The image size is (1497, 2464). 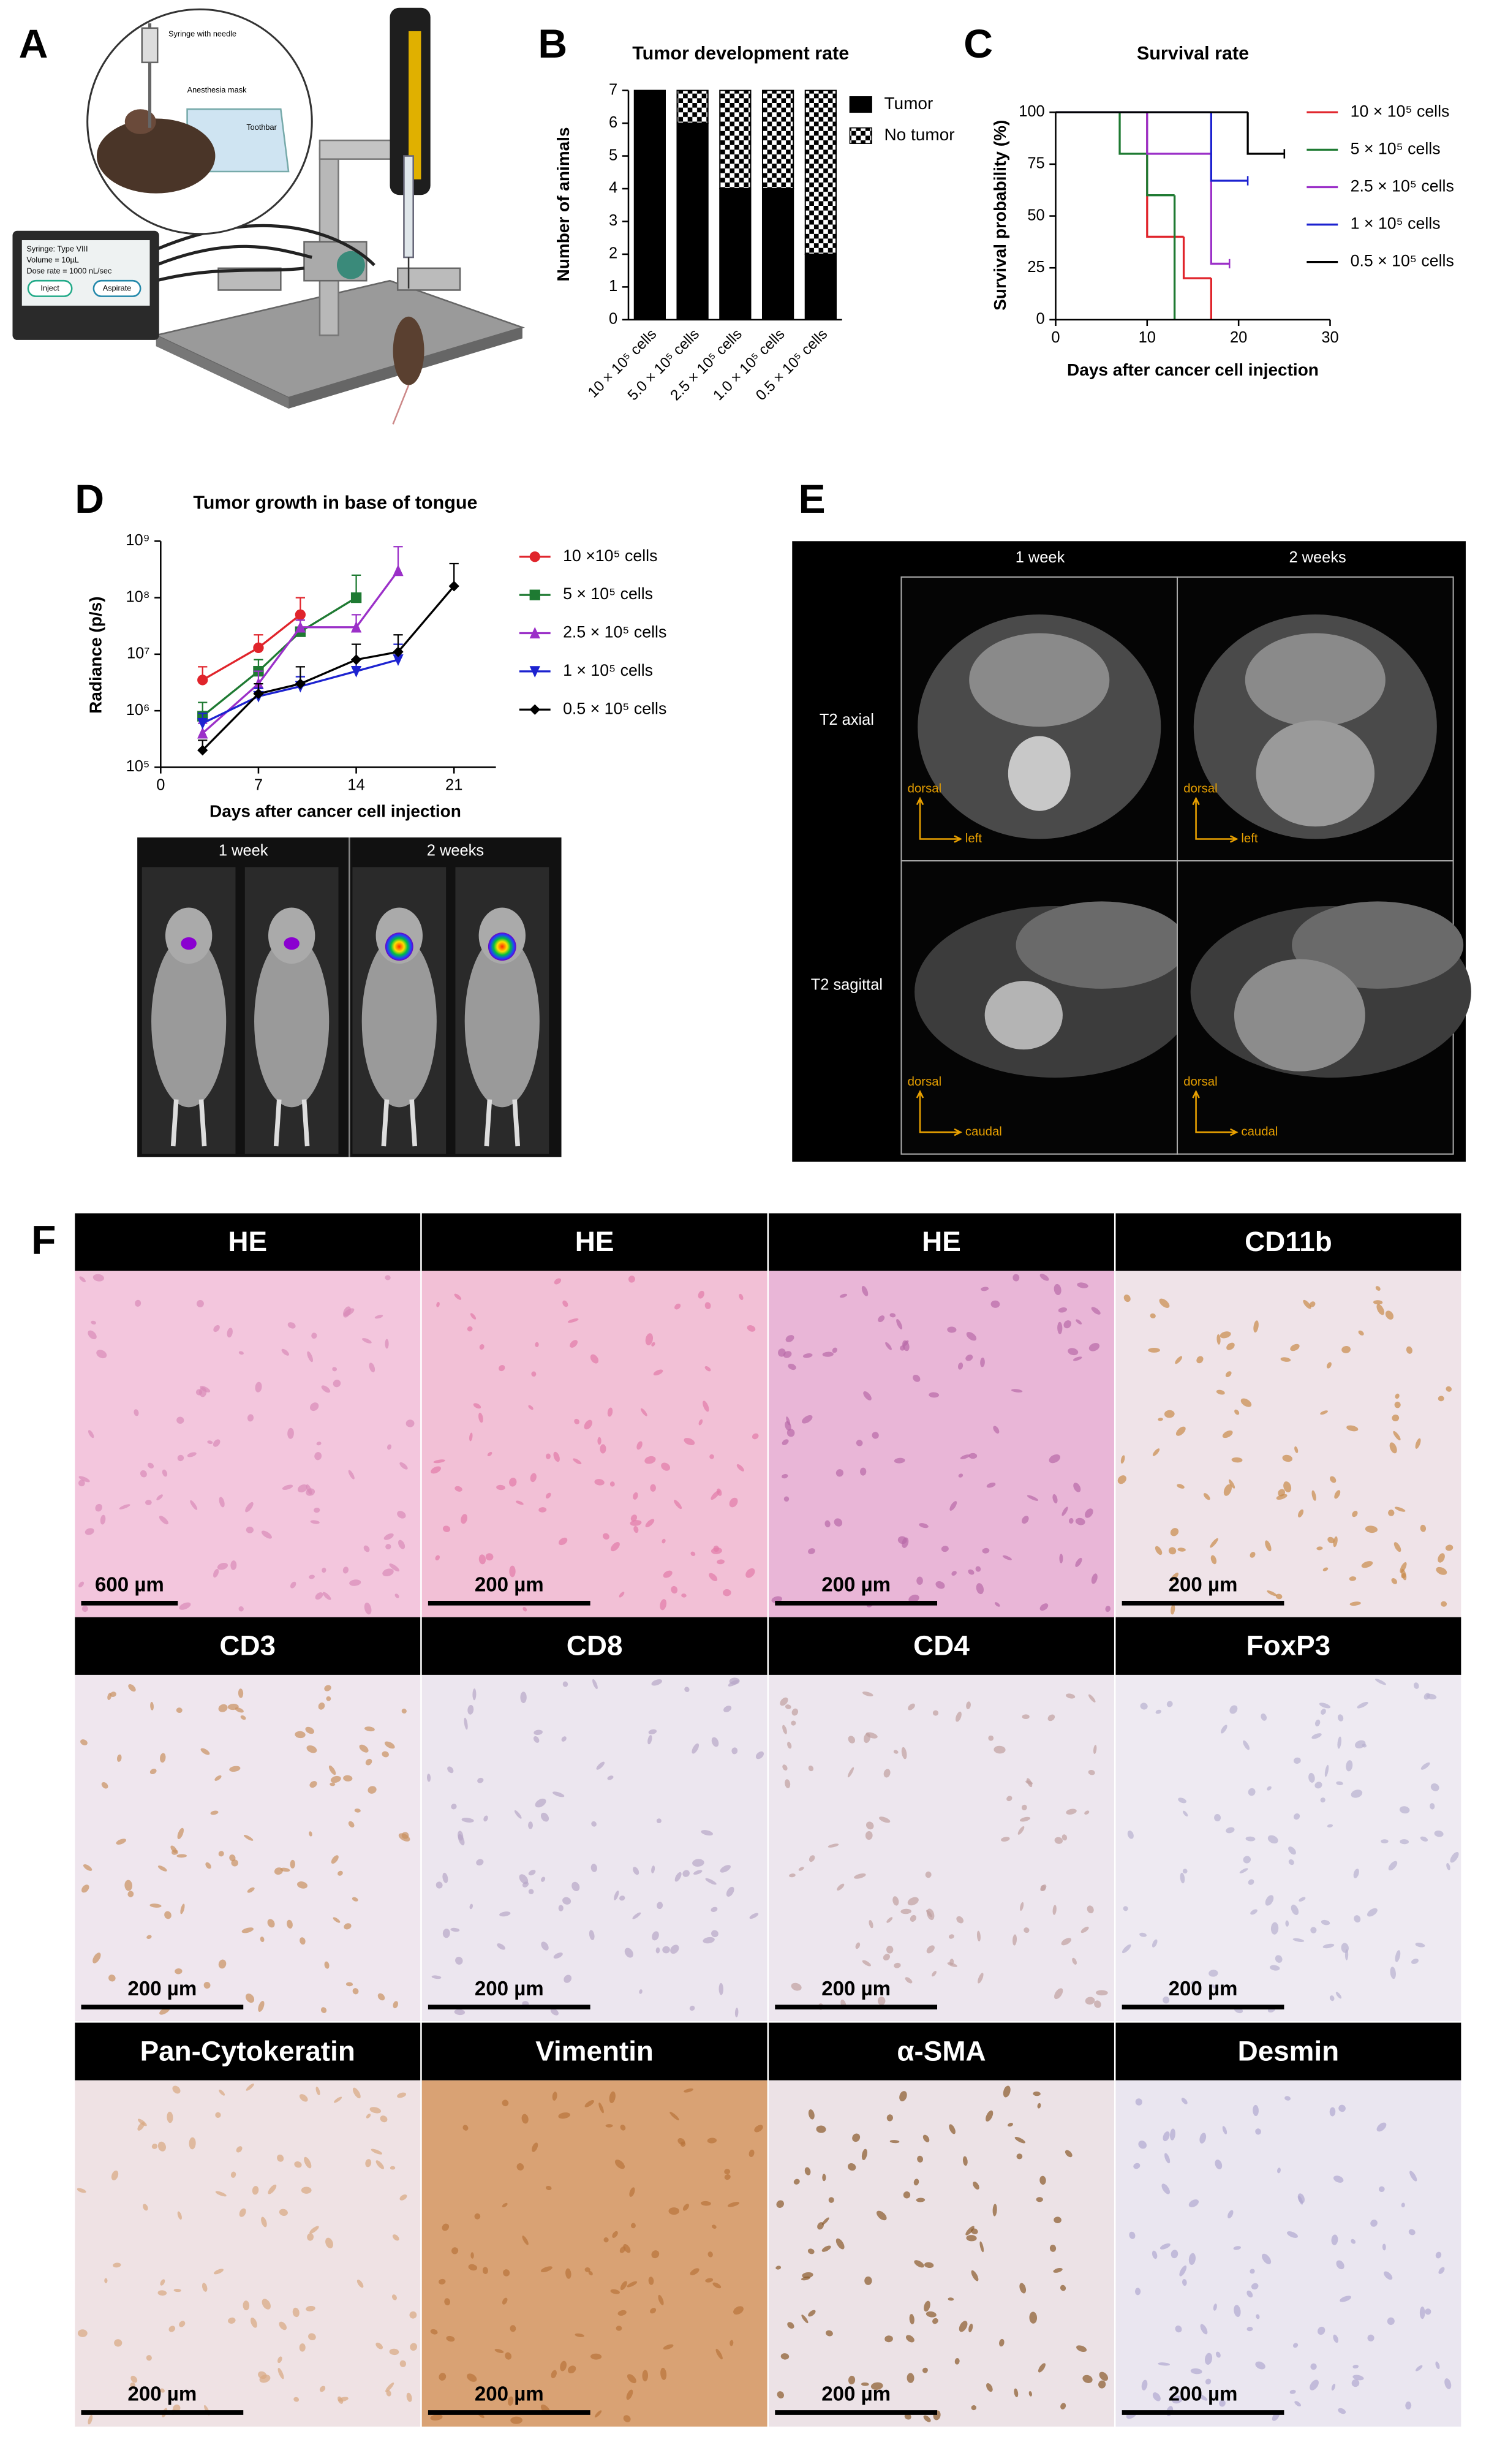 What do you see at coordinates (939, 819) in the screenshot?
I see `orientation-arrow` at bounding box center [939, 819].